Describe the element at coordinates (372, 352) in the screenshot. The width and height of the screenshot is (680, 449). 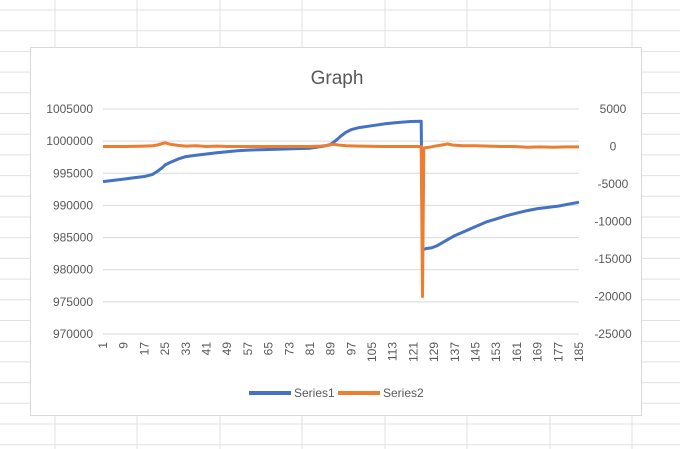
I see `x-tick-label: 105` at that location.